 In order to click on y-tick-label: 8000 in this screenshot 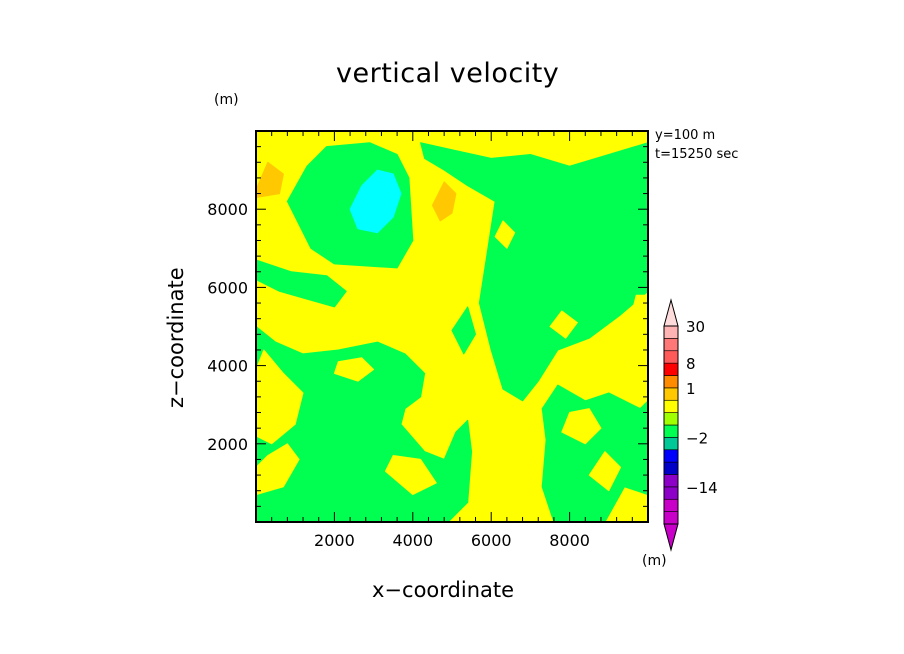, I will do `click(227, 209)`.